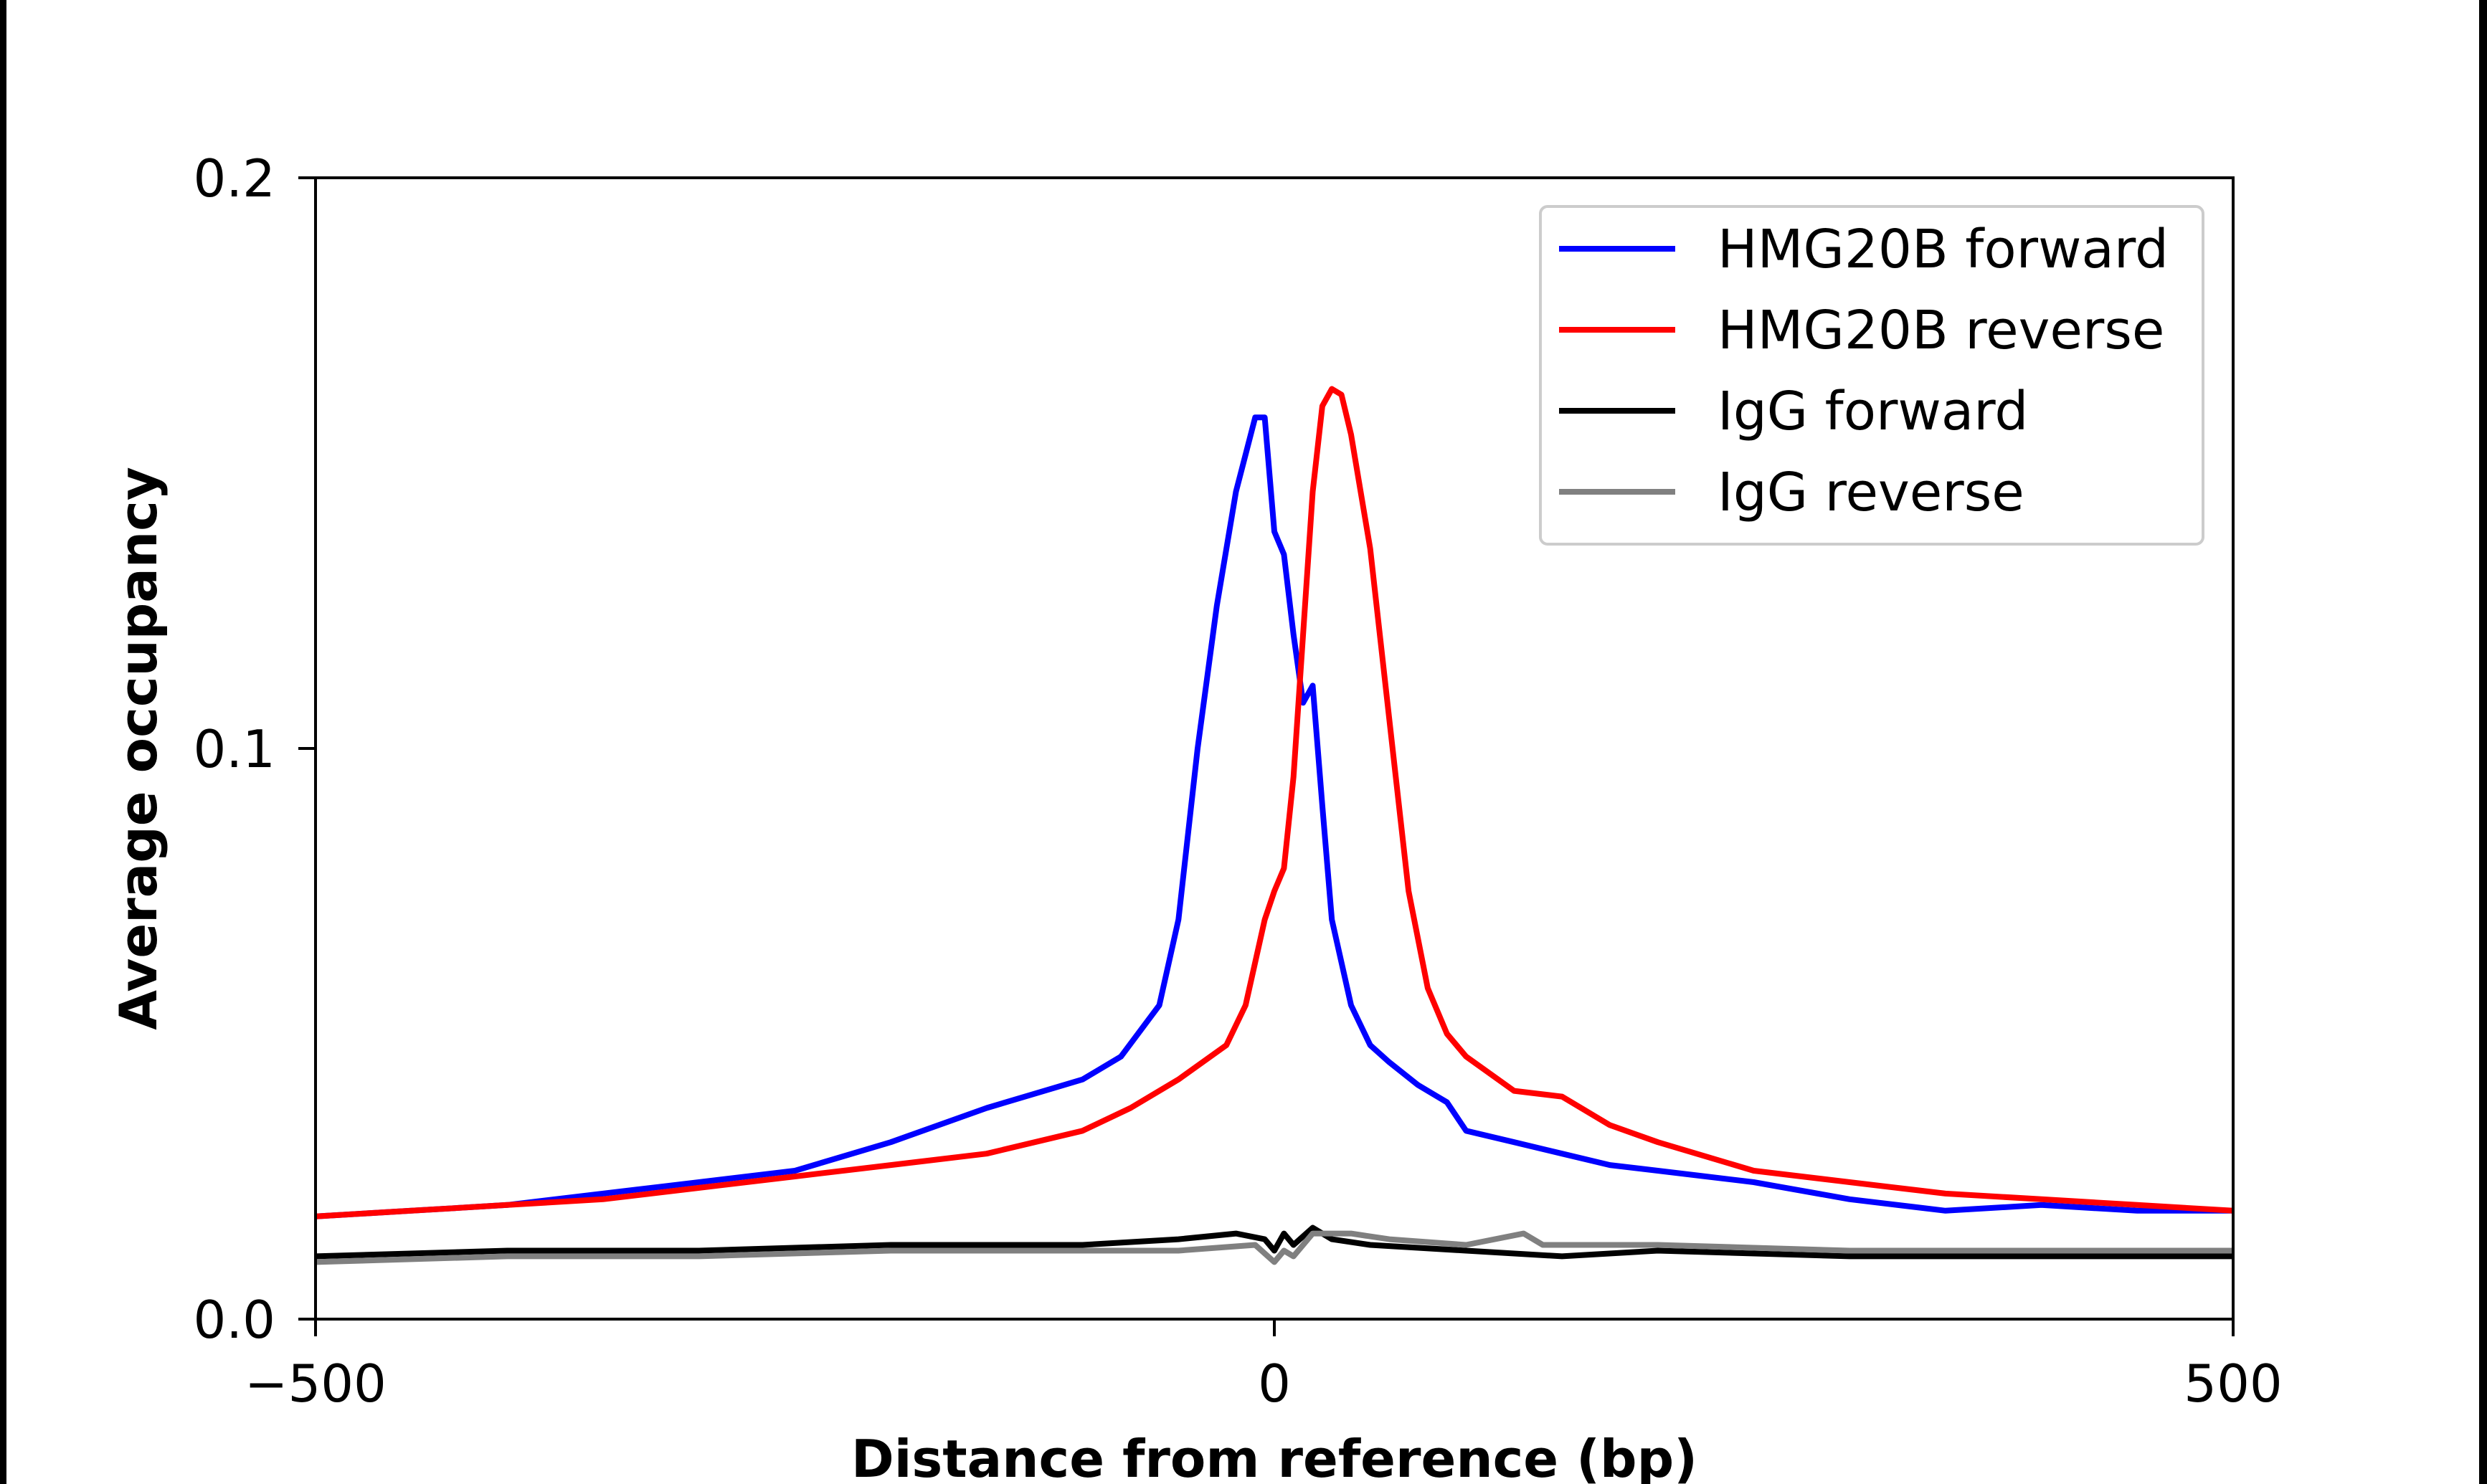 The image size is (2487, 1484). What do you see at coordinates (234, 1320) in the screenshot?
I see `y-tick-label: 0.0` at bounding box center [234, 1320].